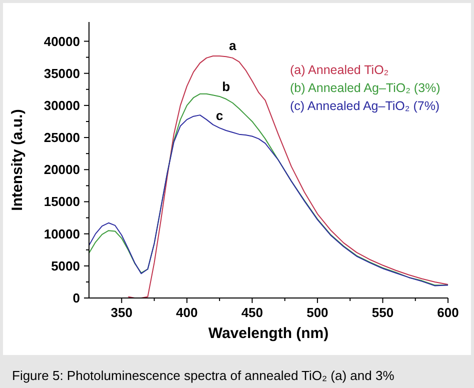 The width and height of the screenshot is (474, 388). What do you see at coordinates (252, 312) in the screenshot?
I see `x-tick-label: 450` at bounding box center [252, 312].